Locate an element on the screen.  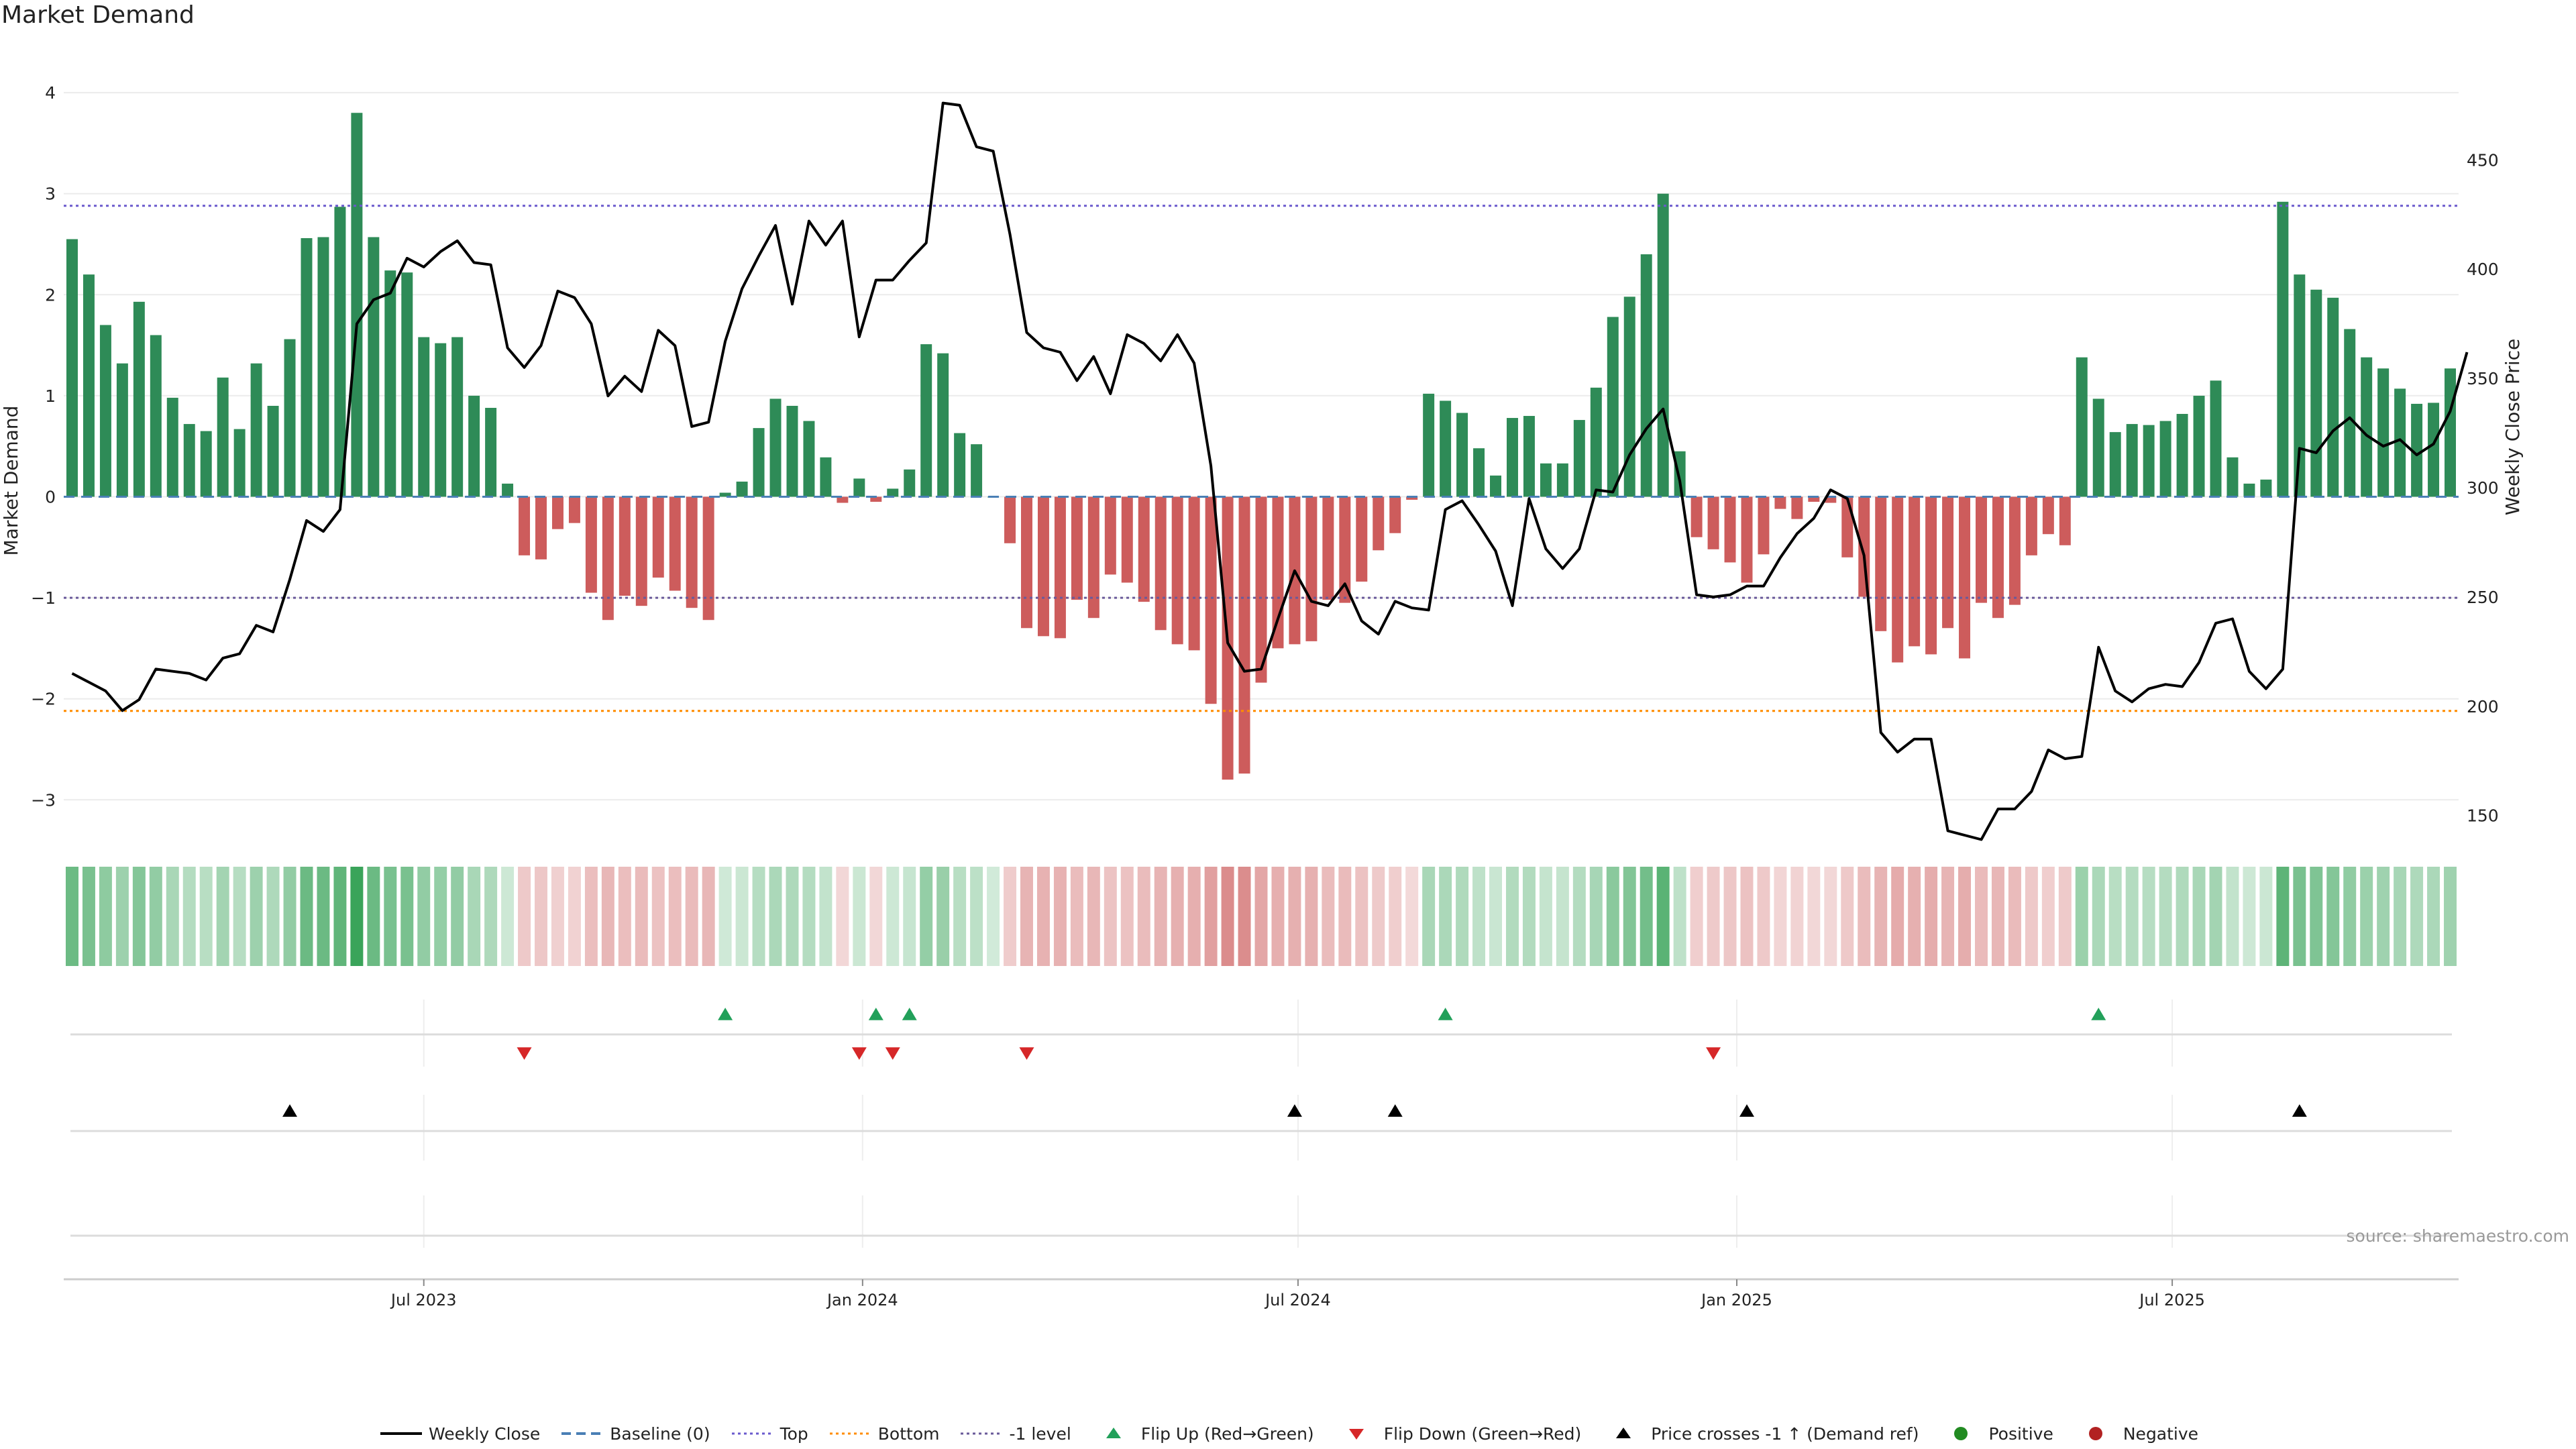
y-tick-label: 1 is located at coordinates (50, 396).